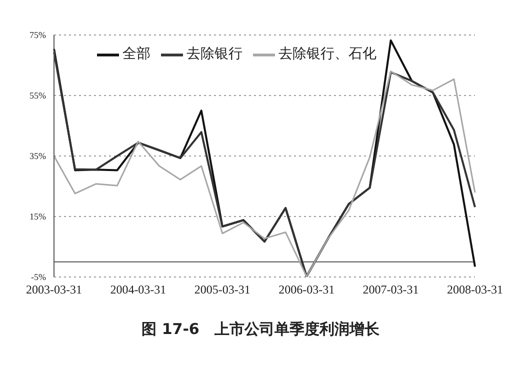 Image resolution: width=521 pixels, height=370 pixels. Describe the element at coordinates (136, 54) in the screenshot. I see `legend-label: 全部` at that location.